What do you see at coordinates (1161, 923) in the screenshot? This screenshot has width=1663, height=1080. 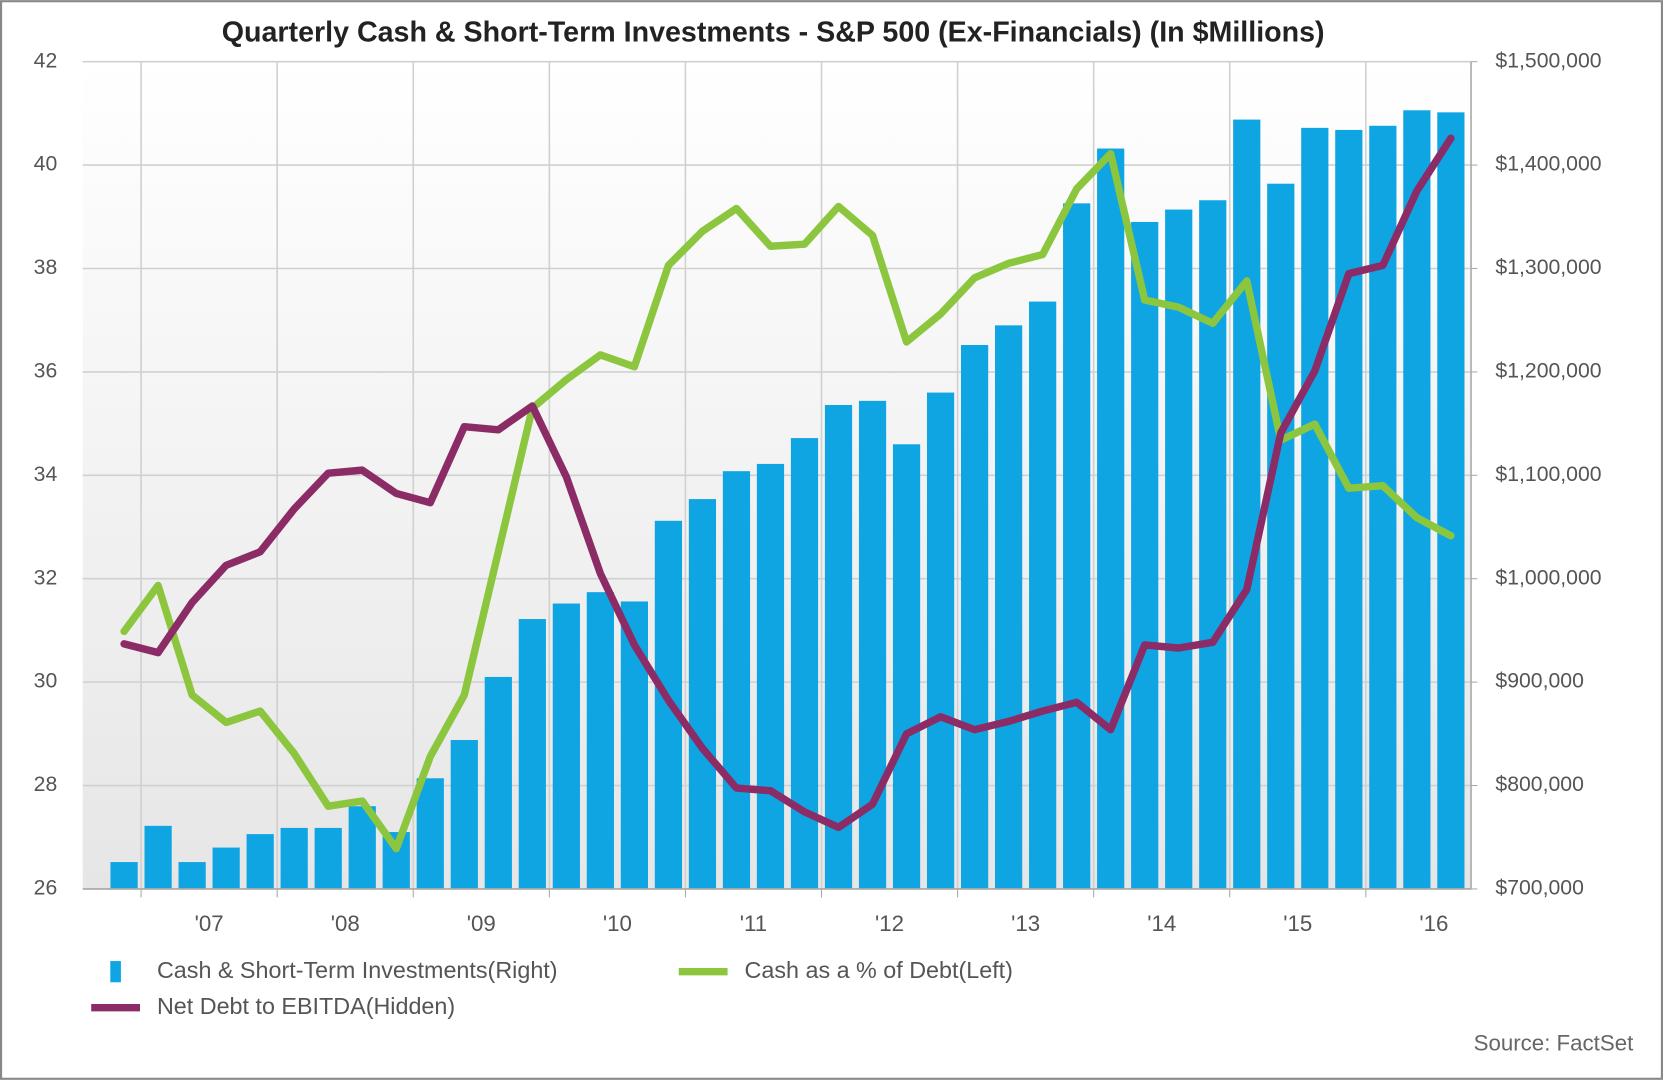 I see `x-tick-label: '14` at bounding box center [1161, 923].